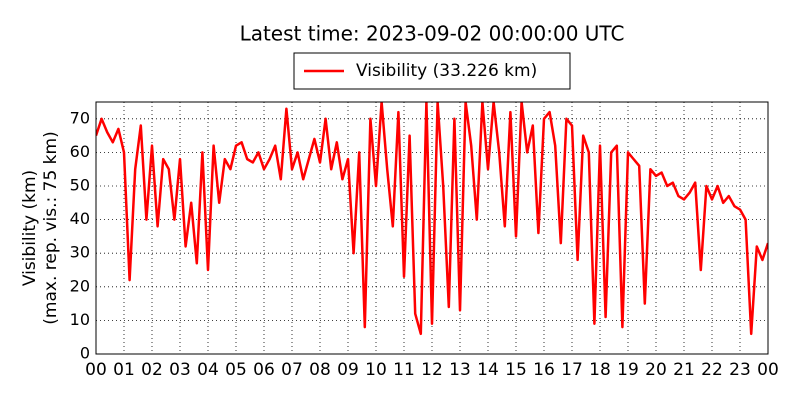 The width and height of the screenshot is (800, 400). I want to click on x-tick-label: 07, so click(292, 370).